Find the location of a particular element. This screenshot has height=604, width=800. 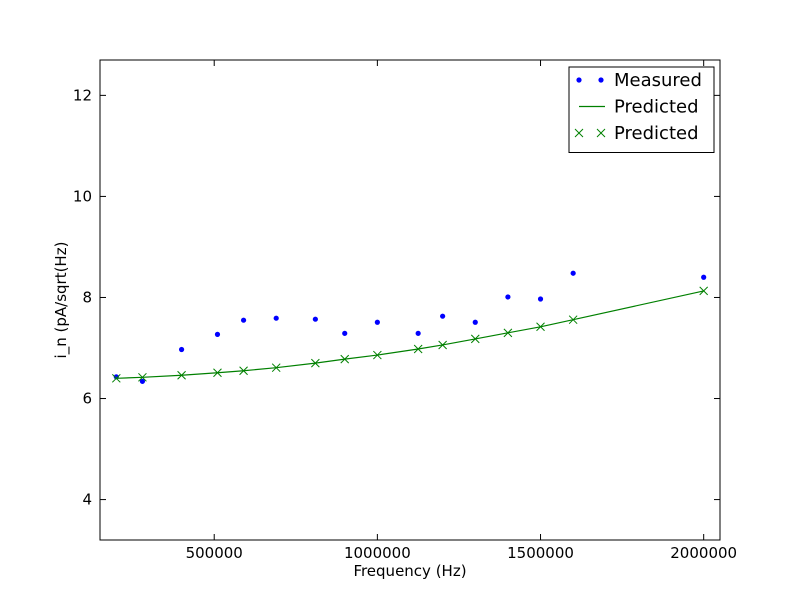

legend-box is located at coordinates (641, 109).